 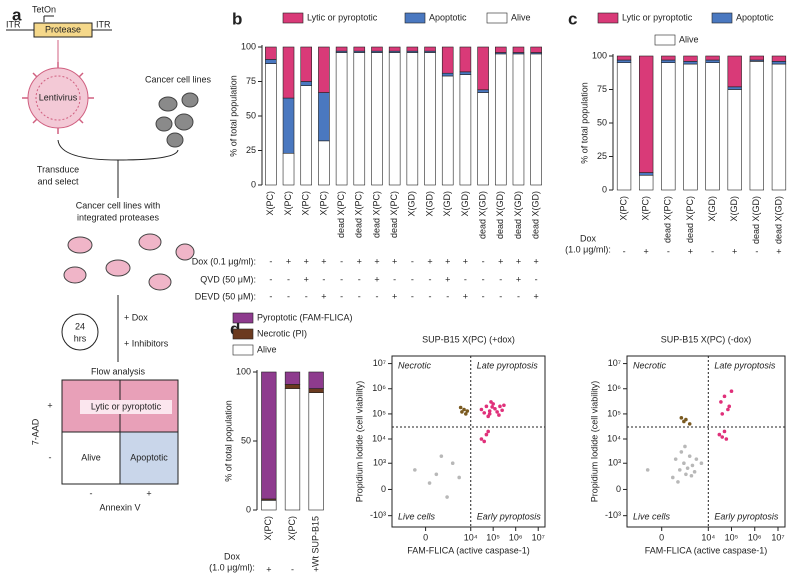 I want to click on x-tick-label: 10⁶, so click(x=755, y=537).